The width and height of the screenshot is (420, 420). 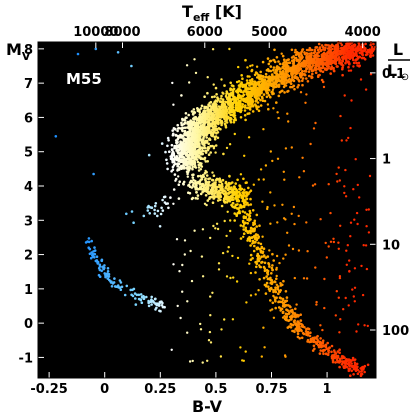 I want to click on outlier-star-point, so click(x=149, y=155).